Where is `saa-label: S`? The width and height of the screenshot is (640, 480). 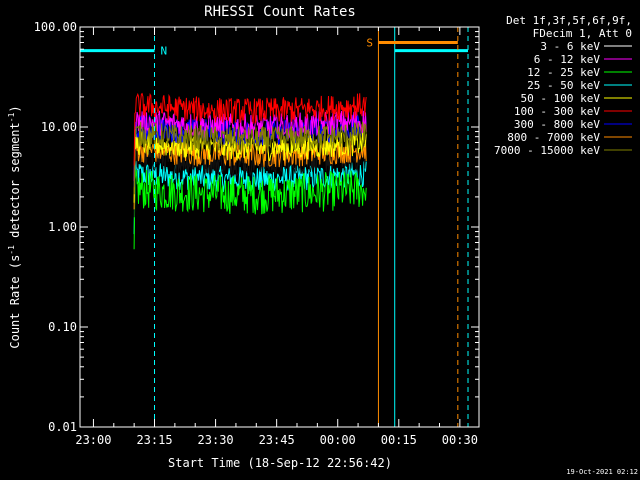
saa-label: S is located at coordinates (369, 42).